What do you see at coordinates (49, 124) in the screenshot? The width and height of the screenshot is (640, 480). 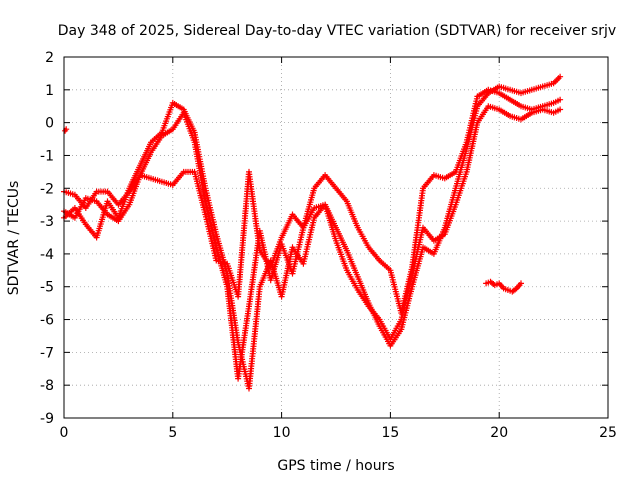 I see `y-tick-label: 0` at bounding box center [49, 124].